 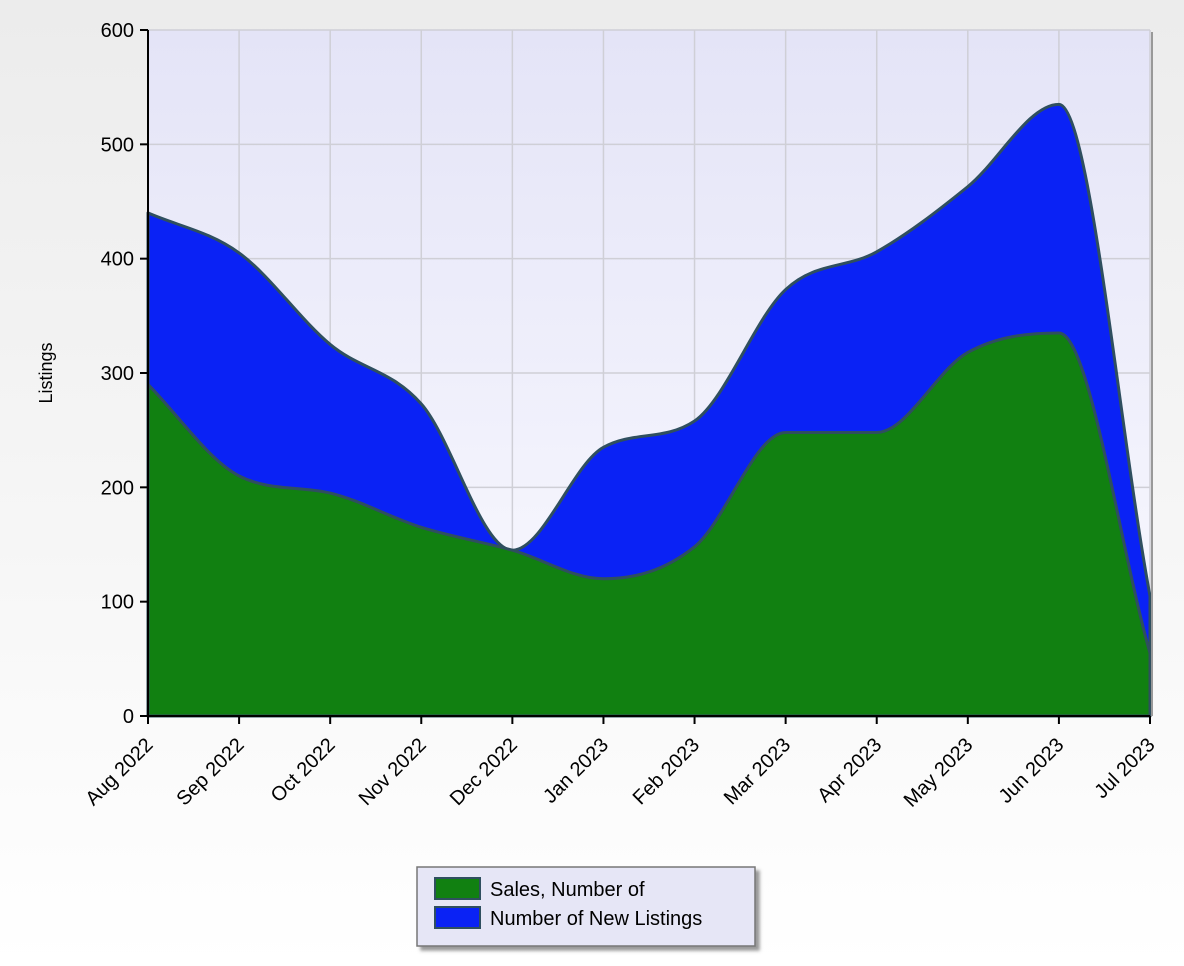 What do you see at coordinates (457, 888) in the screenshot?
I see `legend-swatch-sales-number-of` at bounding box center [457, 888].